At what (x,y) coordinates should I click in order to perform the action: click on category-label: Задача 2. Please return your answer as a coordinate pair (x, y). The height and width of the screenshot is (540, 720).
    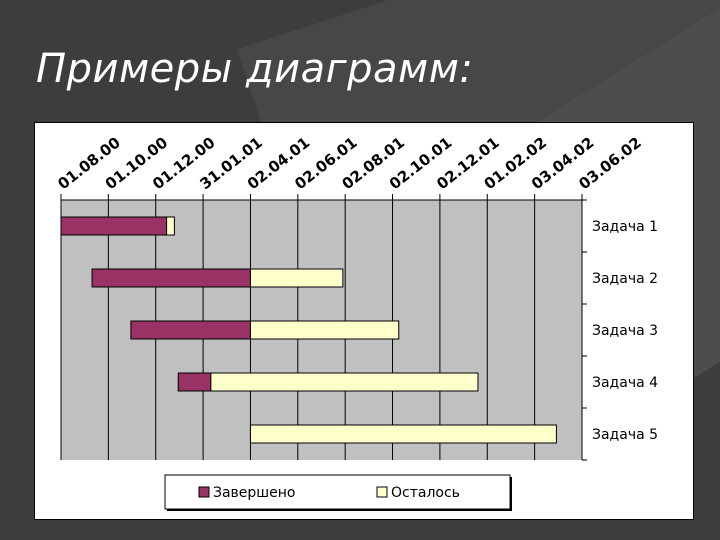
    Looking at the image, I should click on (625, 279).